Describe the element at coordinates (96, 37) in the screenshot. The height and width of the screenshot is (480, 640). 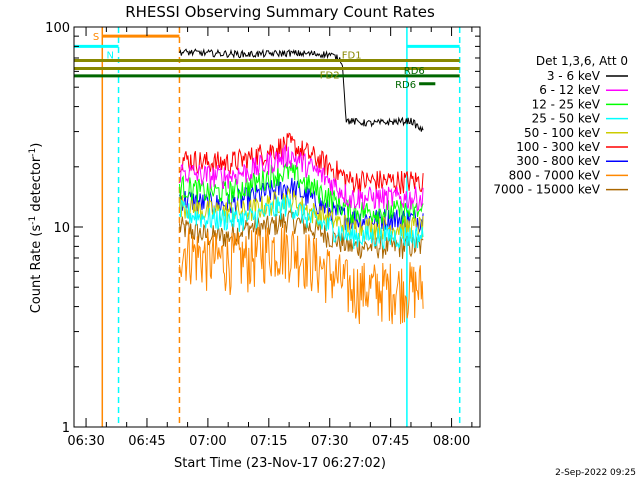
I see `flag-label-0: S` at that location.